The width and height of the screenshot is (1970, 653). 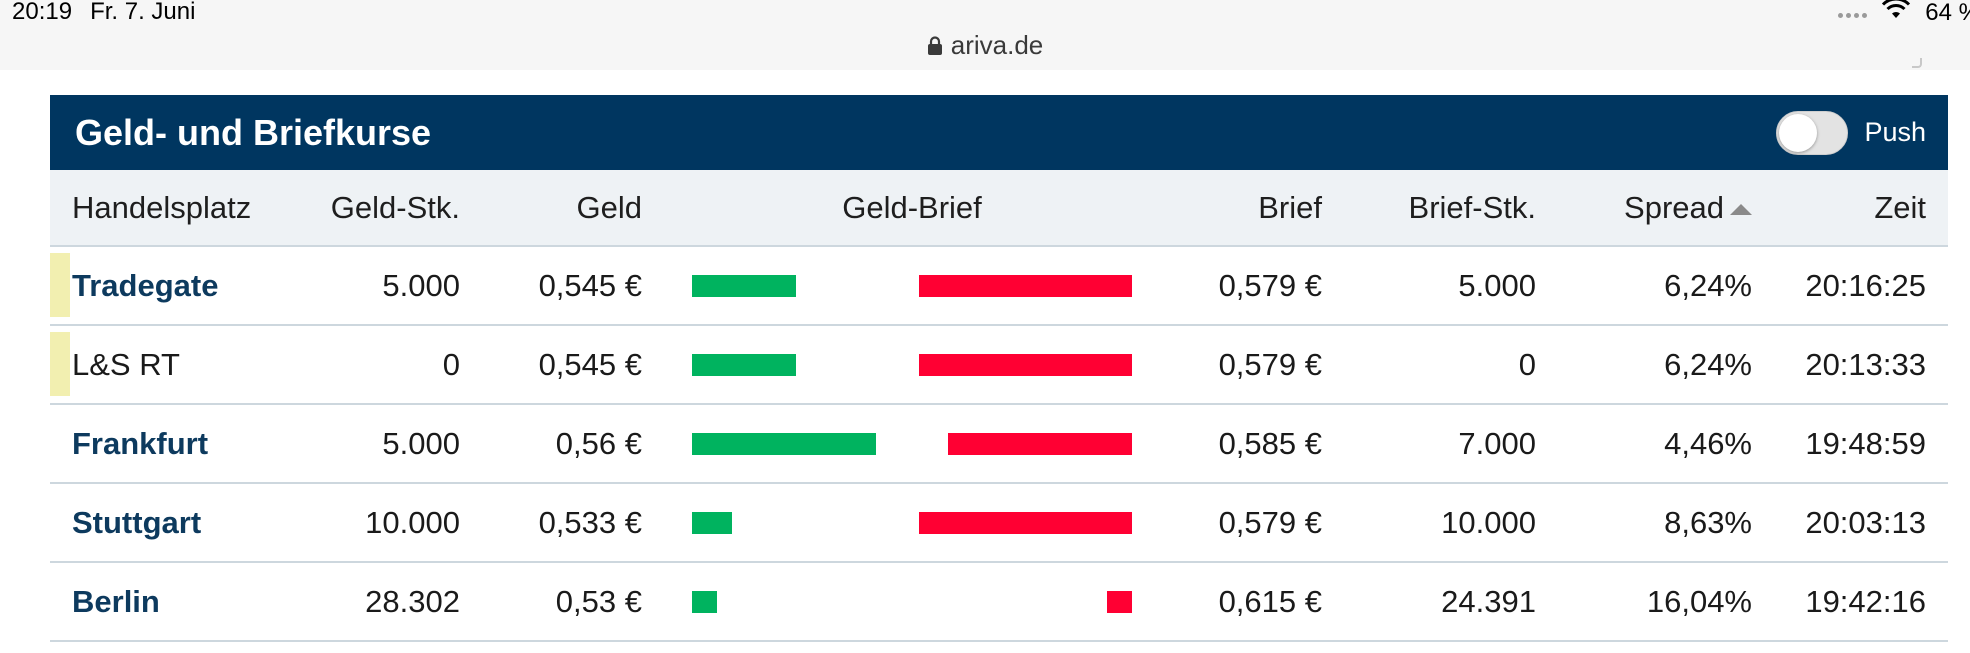 What do you see at coordinates (1865, 364) in the screenshot?
I see `cell-zeit: 20:13:33` at bounding box center [1865, 364].